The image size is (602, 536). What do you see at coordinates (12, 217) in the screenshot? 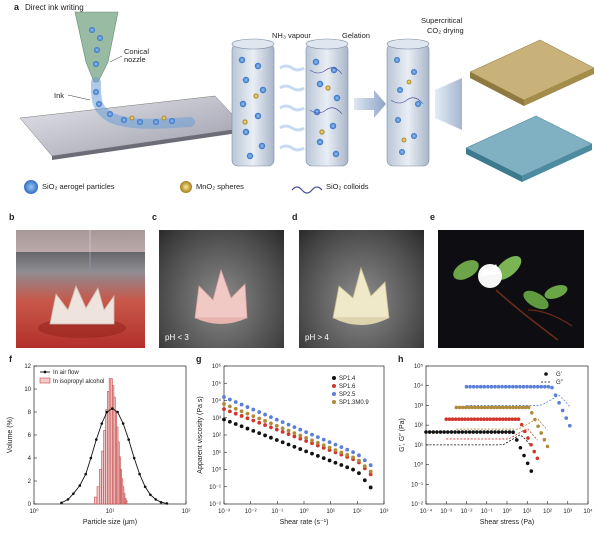
I see `panel-b-label: b` at bounding box center [12, 217].